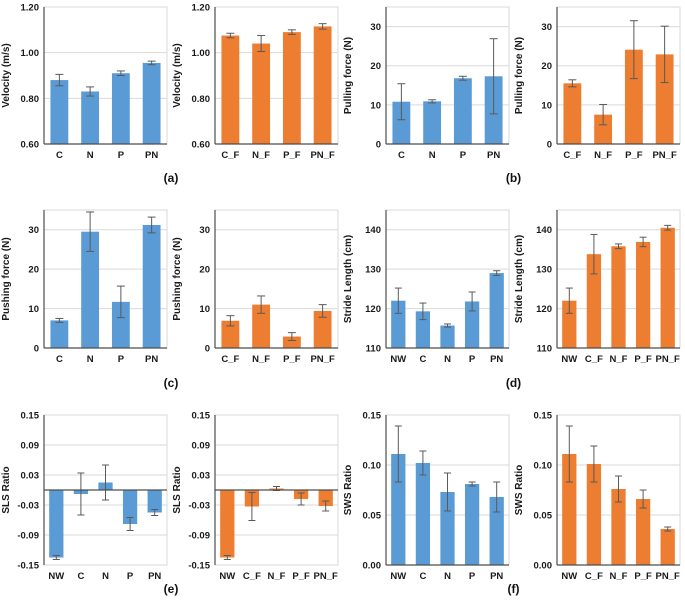 Image resolution: width=685 pixels, height=604 pixels. I want to click on svg-text: -0.09, so click(28, 536).